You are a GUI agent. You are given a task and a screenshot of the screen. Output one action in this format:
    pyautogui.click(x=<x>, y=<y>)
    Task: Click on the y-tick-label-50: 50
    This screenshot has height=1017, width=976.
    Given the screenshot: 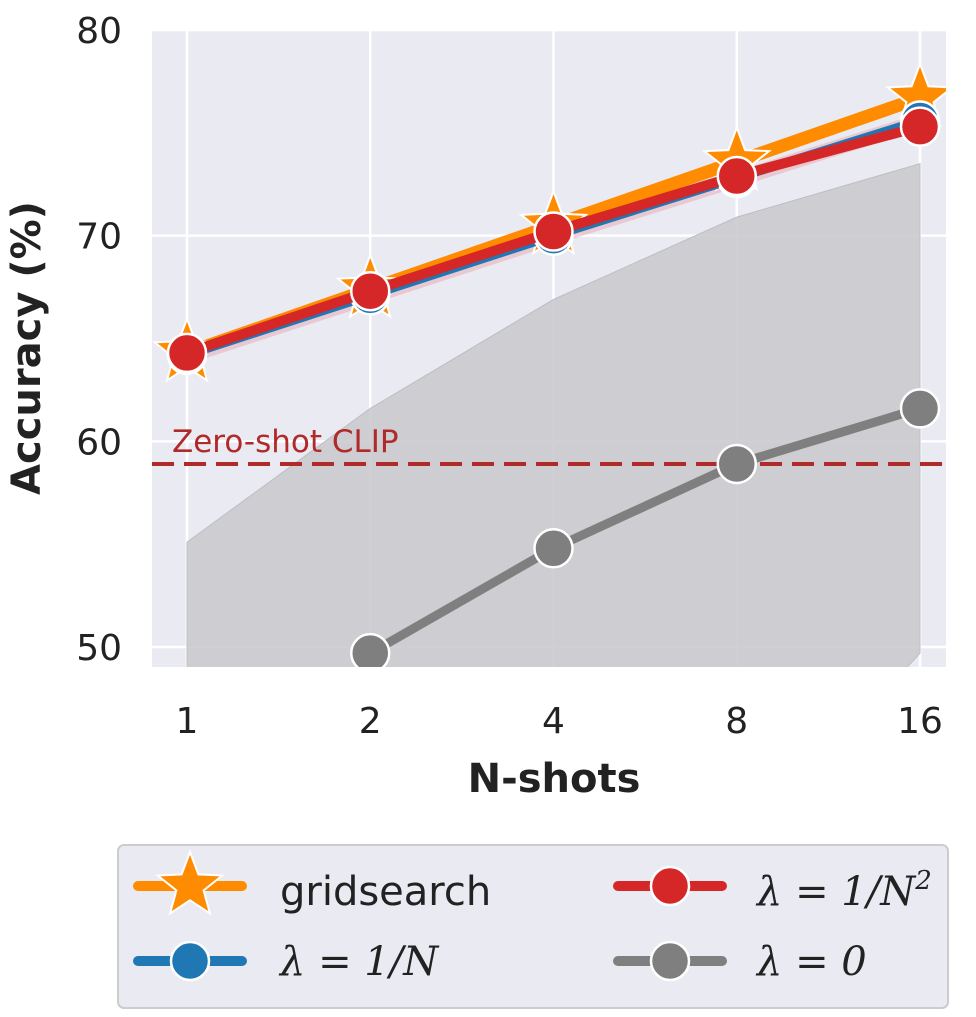 What is the action you would take?
    pyautogui.click(x=99, y=648)
    